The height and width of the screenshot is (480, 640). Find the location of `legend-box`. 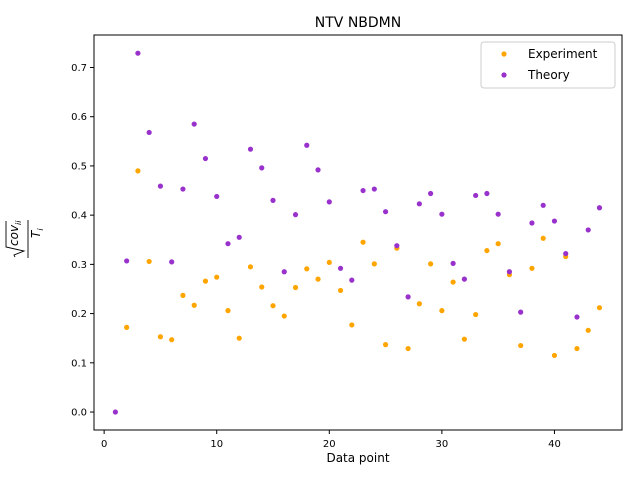

legend-box is located at coordinates (548, 65).